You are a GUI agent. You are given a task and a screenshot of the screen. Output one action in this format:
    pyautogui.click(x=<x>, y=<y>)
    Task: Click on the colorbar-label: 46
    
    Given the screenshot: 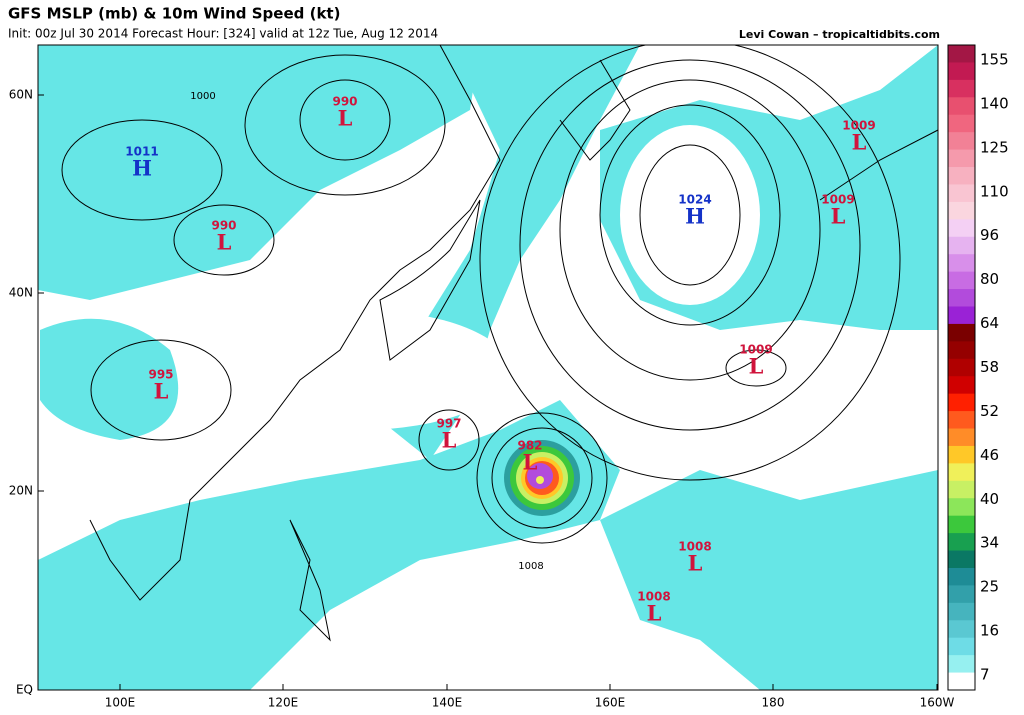 What is the action you would take?
    pyautogui.click(x=989, y=455)
    